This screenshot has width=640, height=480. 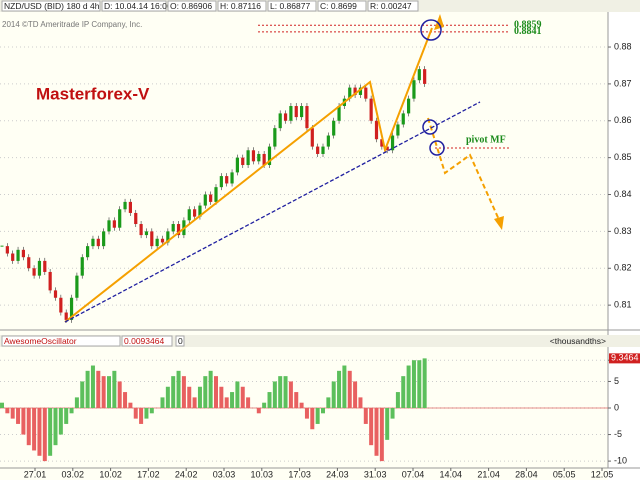 What do you see at coordinates (578, 341) in the screenshot?
I see `oscillator-units: <thousandths>` at bounding box center [578, 341].